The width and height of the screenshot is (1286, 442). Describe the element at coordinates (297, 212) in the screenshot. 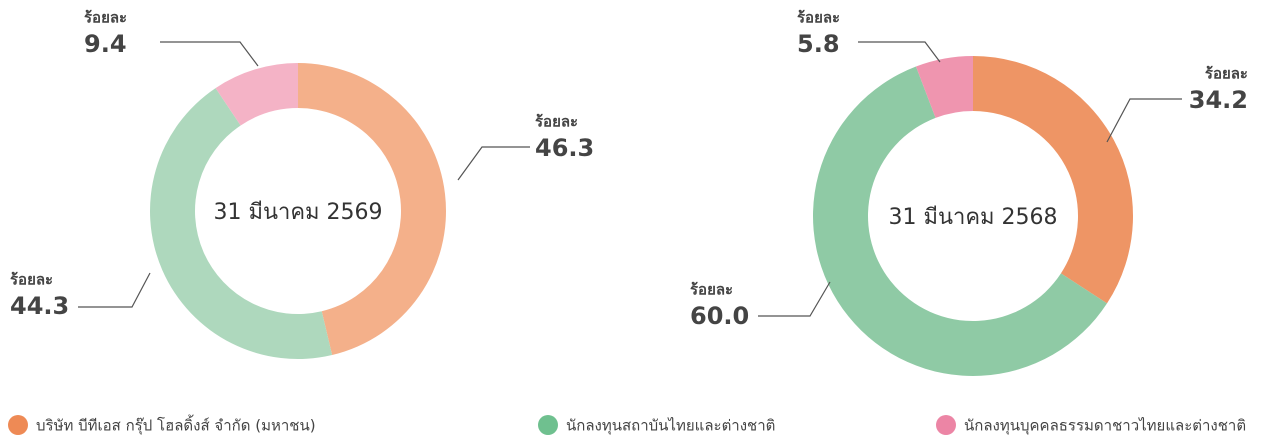

I see `center-label: 31 มีนาคม 2569` at that location.